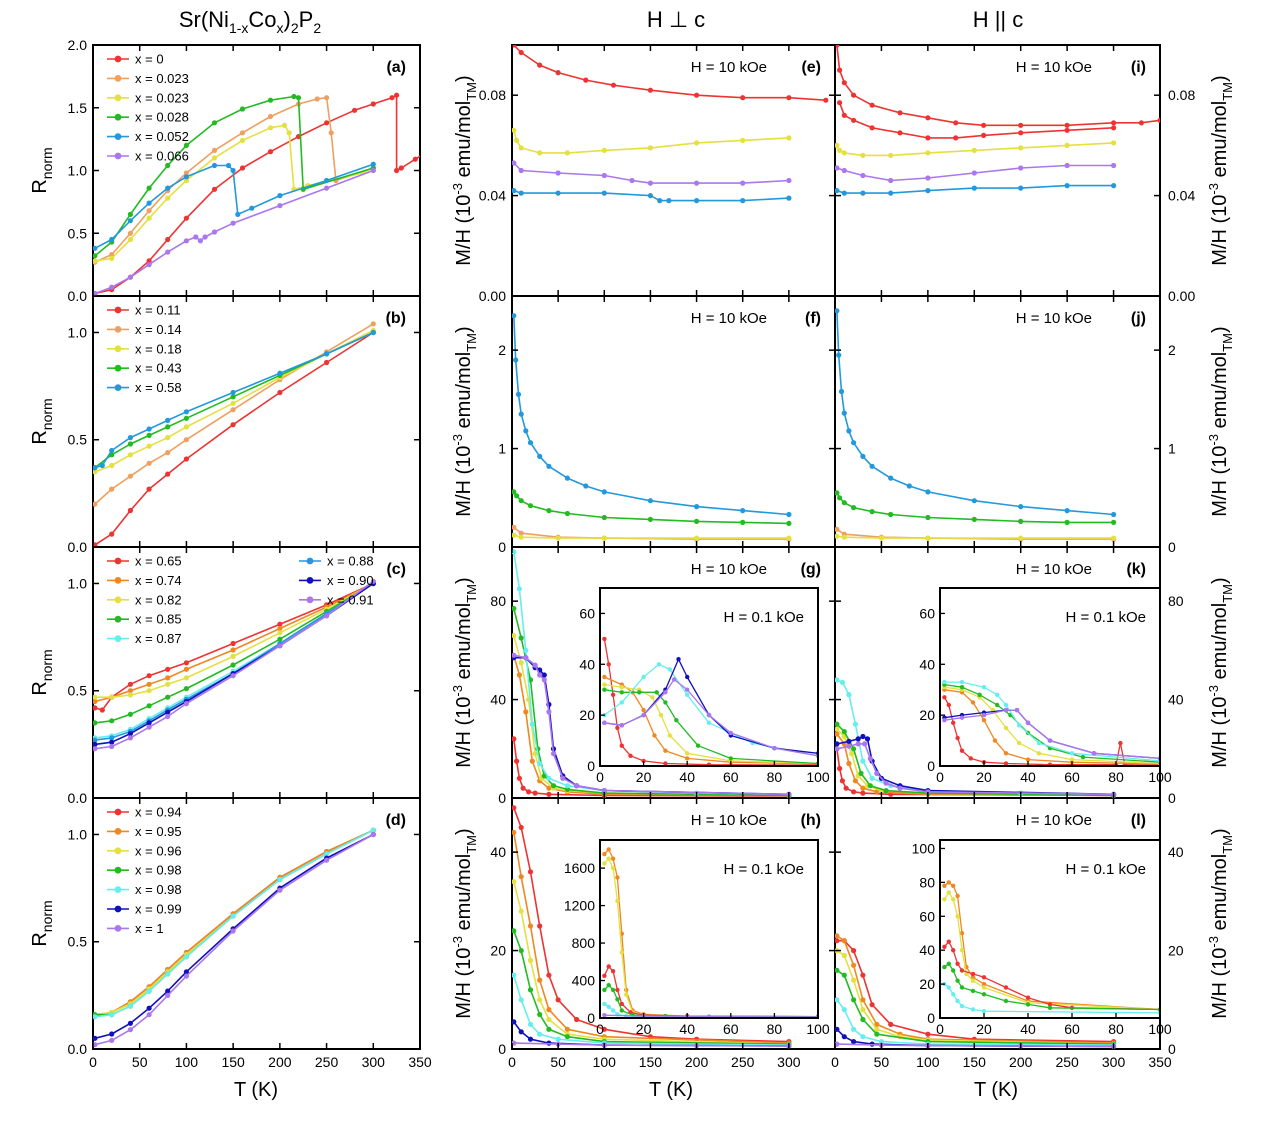  What do you see at coordinates (93, 1062) in the screenshot?
I see `x-tick-label: 0` at bounding box center [93, 1062].